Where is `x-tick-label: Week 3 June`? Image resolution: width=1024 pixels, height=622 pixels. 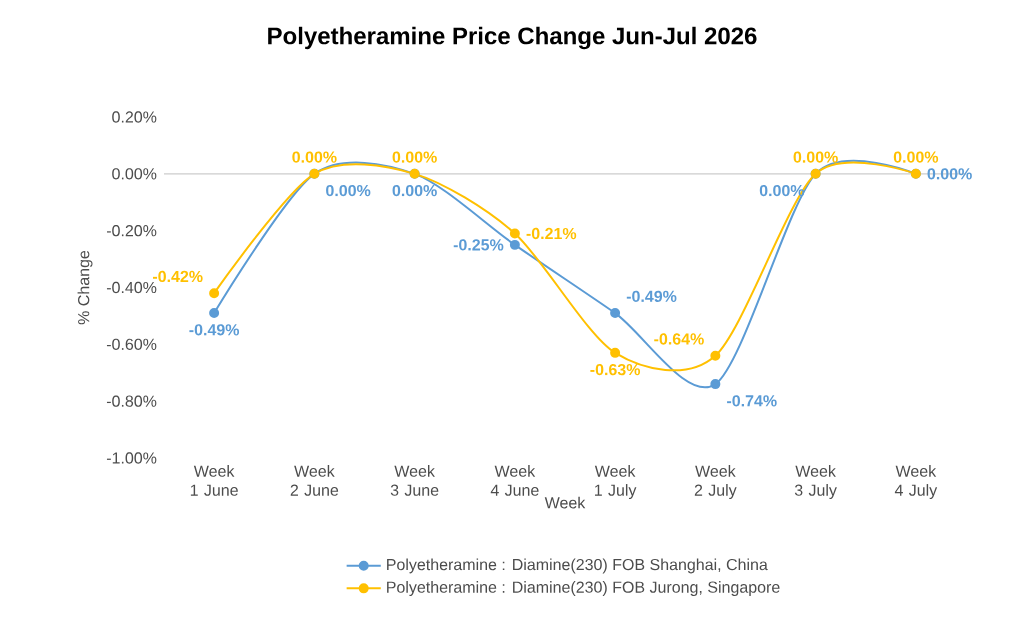 x-tick-label: Week 3 June is located at coordinates (414, 480).